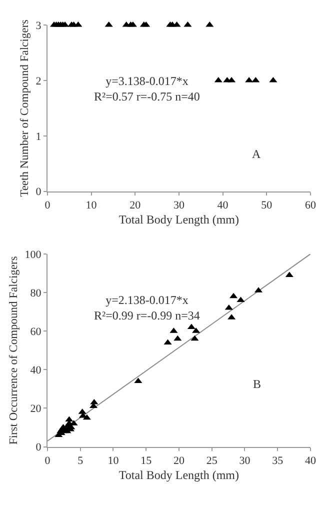  What do you see at coordinates (25, 107) in the screenshot?
I see `y-axis-title: Teeth Number of Compound Falcigers` at bounding box center [25, 107].